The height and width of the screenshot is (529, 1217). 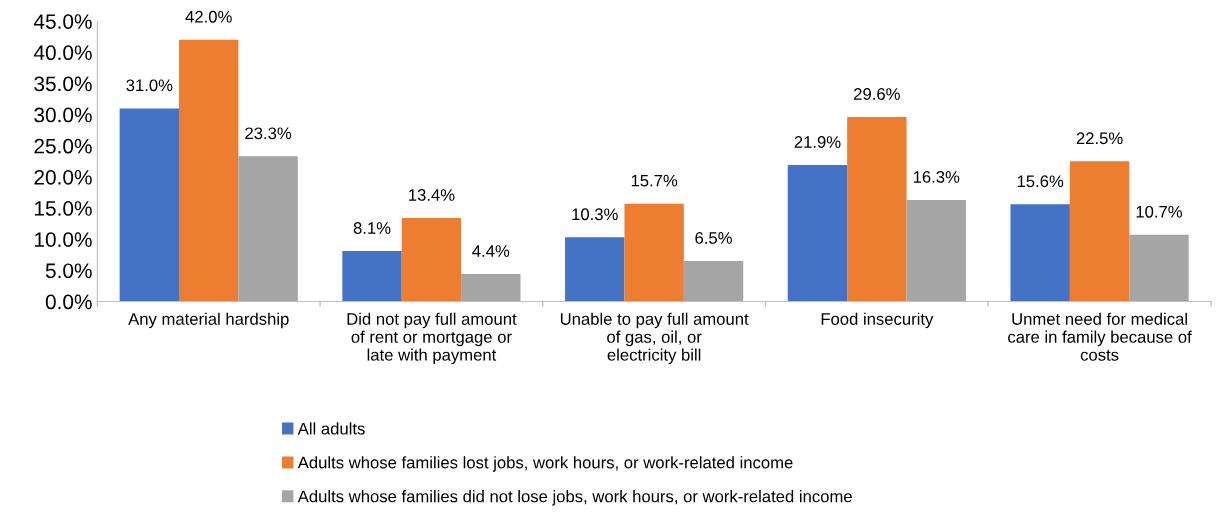 What do you see at coordinates (936, 176) in the screenshot?
I see `data-label: 16.3%` at bounding box center [936, 176].